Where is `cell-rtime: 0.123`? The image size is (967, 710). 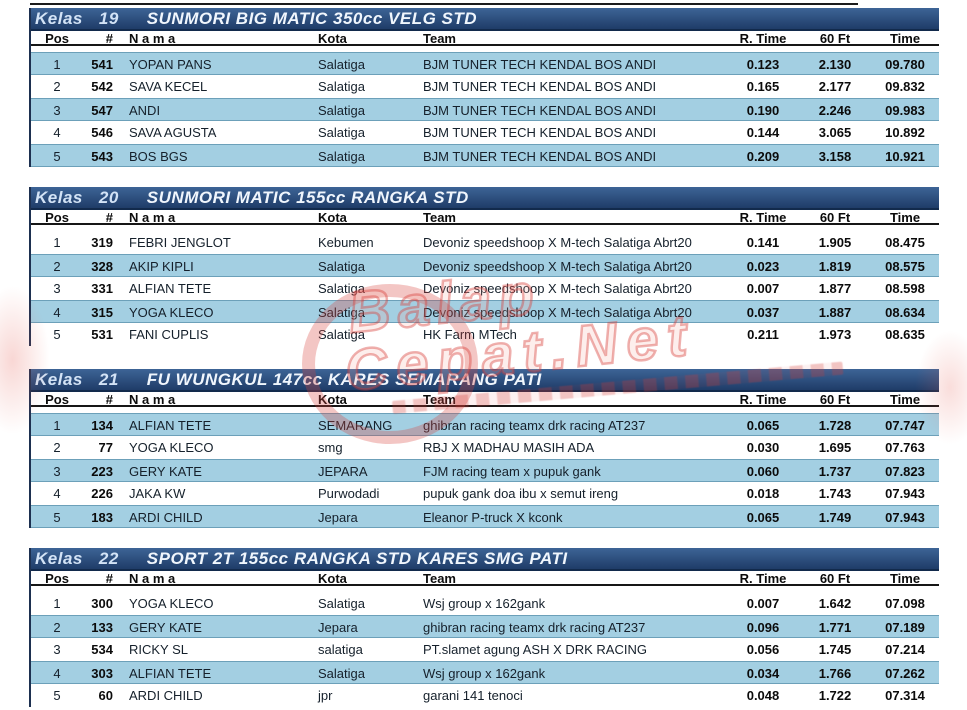 cell-rtime: 0.123 is located at coordinates (763, 64).